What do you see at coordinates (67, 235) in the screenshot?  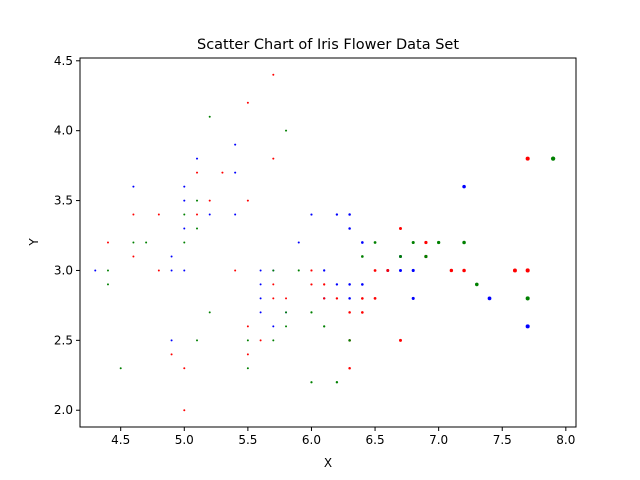 I see `y-axis-ticks: 2.0 2.5 3.0 3.5 4.0 4.5` at bounding box center [67, 235].